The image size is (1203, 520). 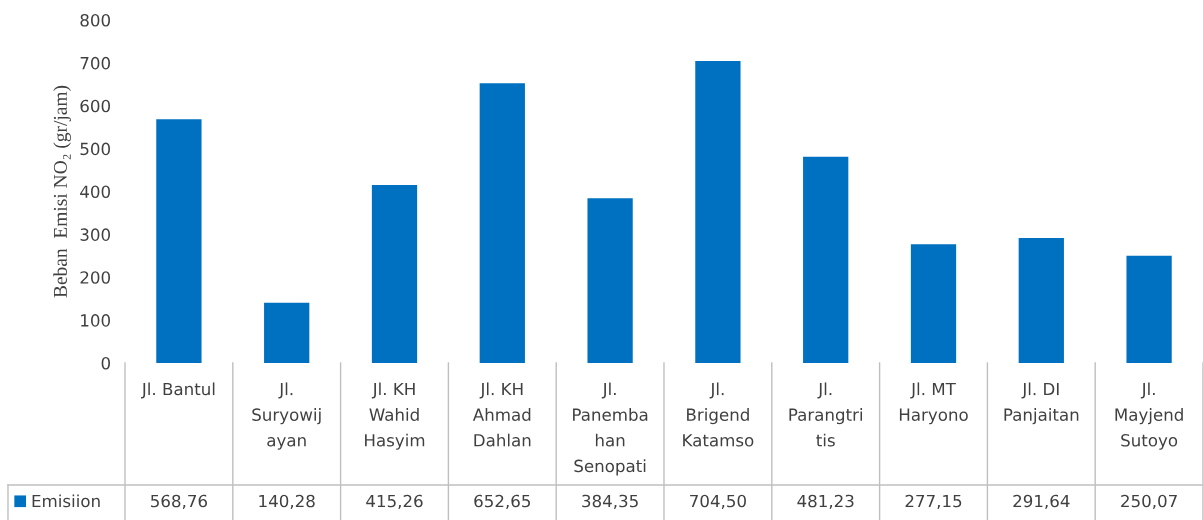 What do you see at coordinates (933, 502) in the screenshot?
I see `data-label: 277,15` at bounding box center [933, 502].